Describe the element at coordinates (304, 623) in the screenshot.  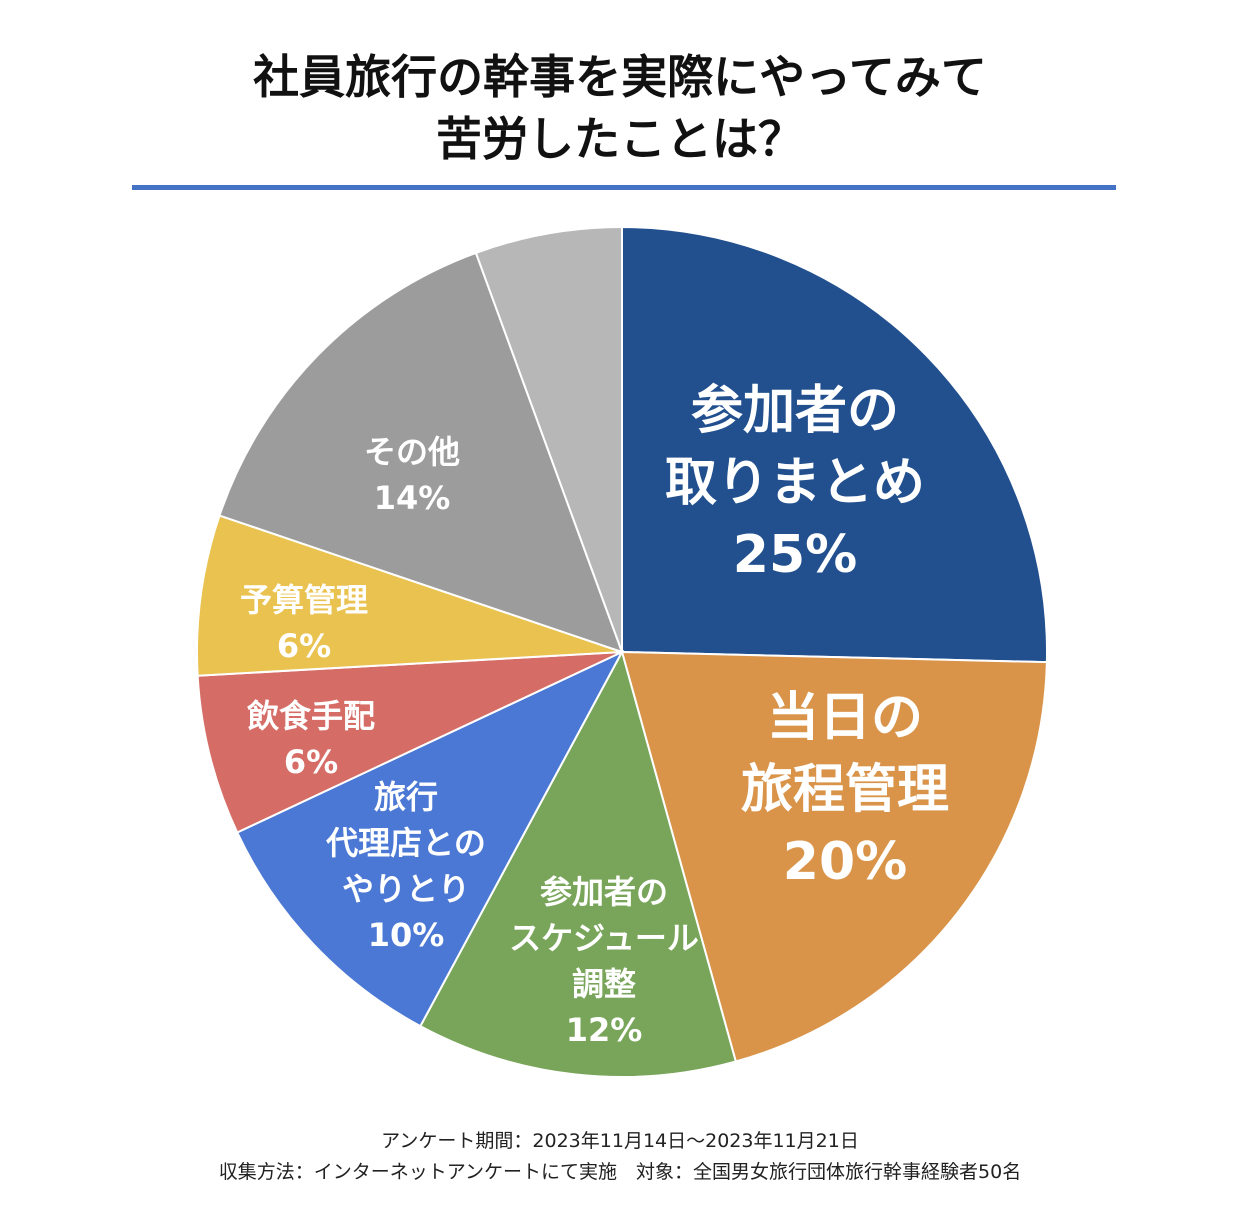
I see `slice-label-budget-management: 予算管理 6%` at that location.